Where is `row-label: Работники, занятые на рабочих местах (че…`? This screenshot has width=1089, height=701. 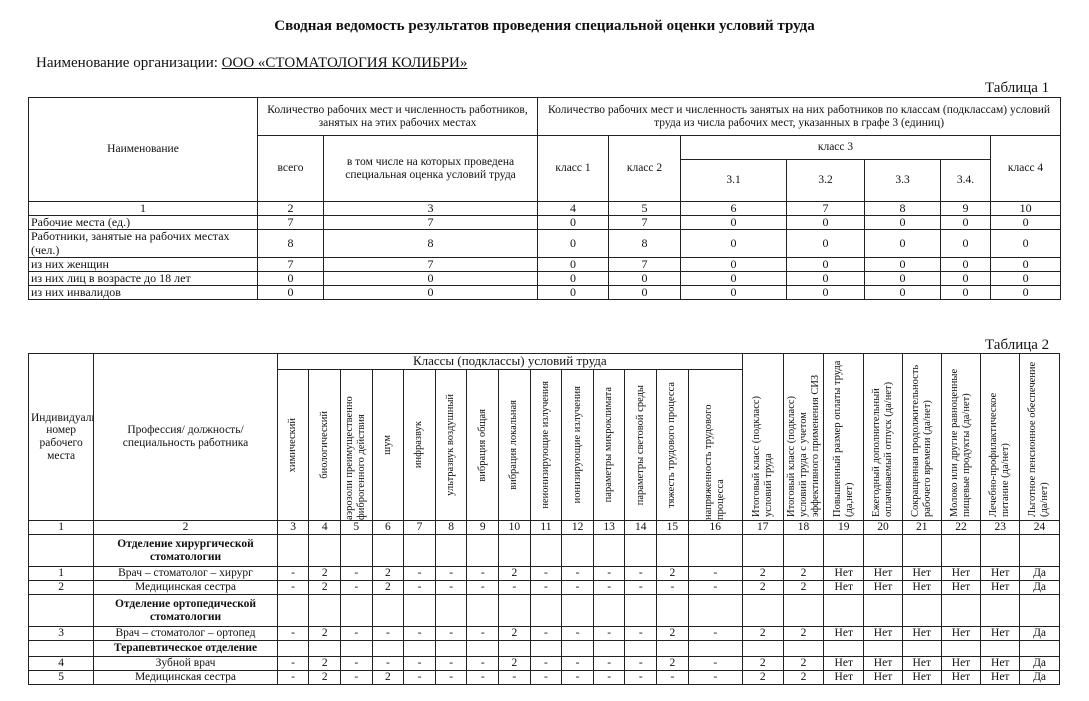 row-label: Работники, занятые на рабочих местах (че… is located at coordinates (143, 243).